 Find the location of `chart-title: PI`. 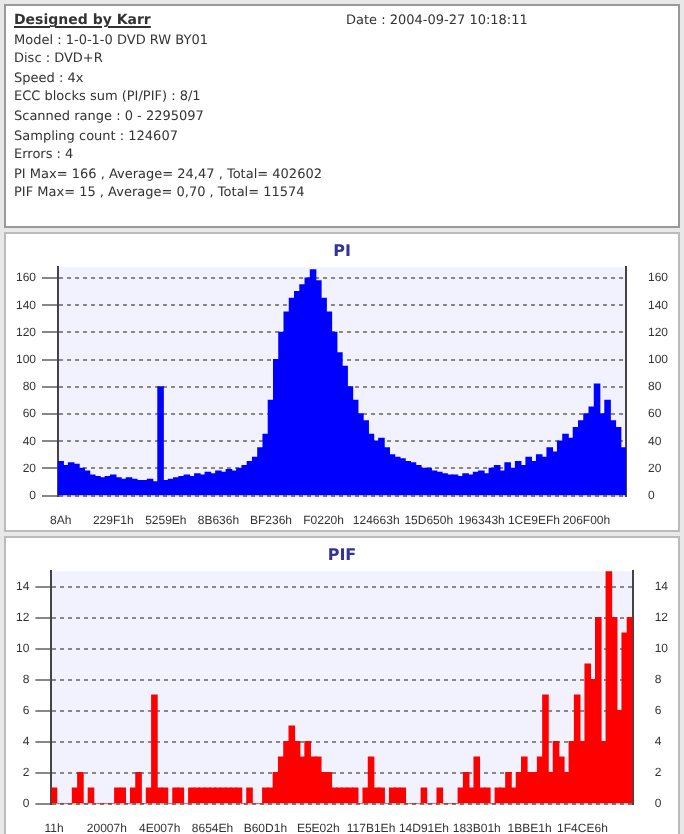

chart-title: PI is located at coordinates (342, 250).